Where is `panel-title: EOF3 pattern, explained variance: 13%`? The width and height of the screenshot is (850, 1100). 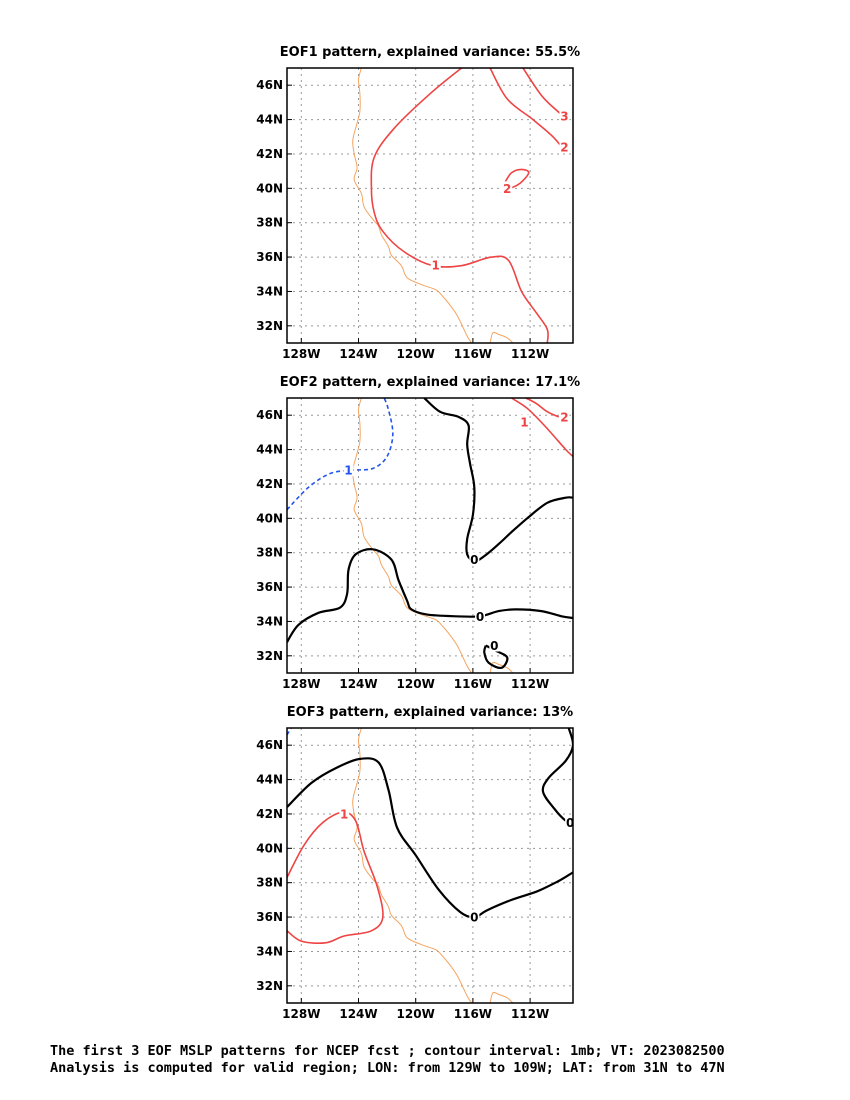
panel-title: EOF3 pattern, explained variance: 13% is located at coordinates (430, 712).